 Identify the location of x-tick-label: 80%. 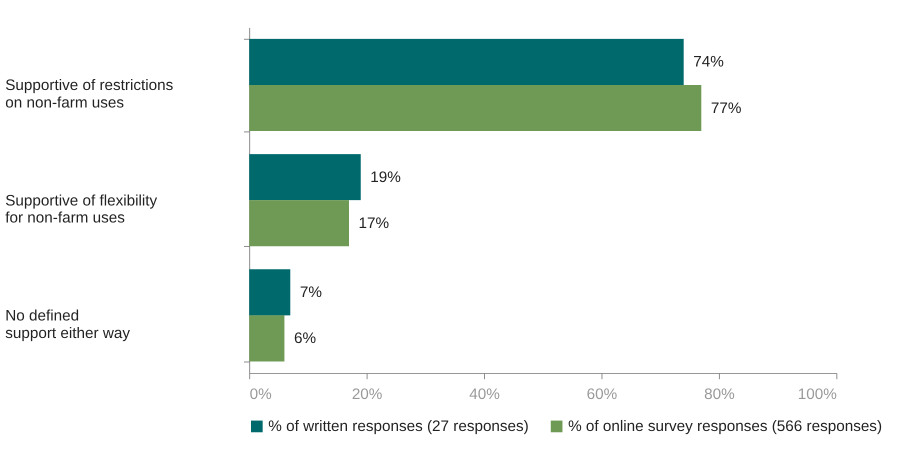
(720, 395).